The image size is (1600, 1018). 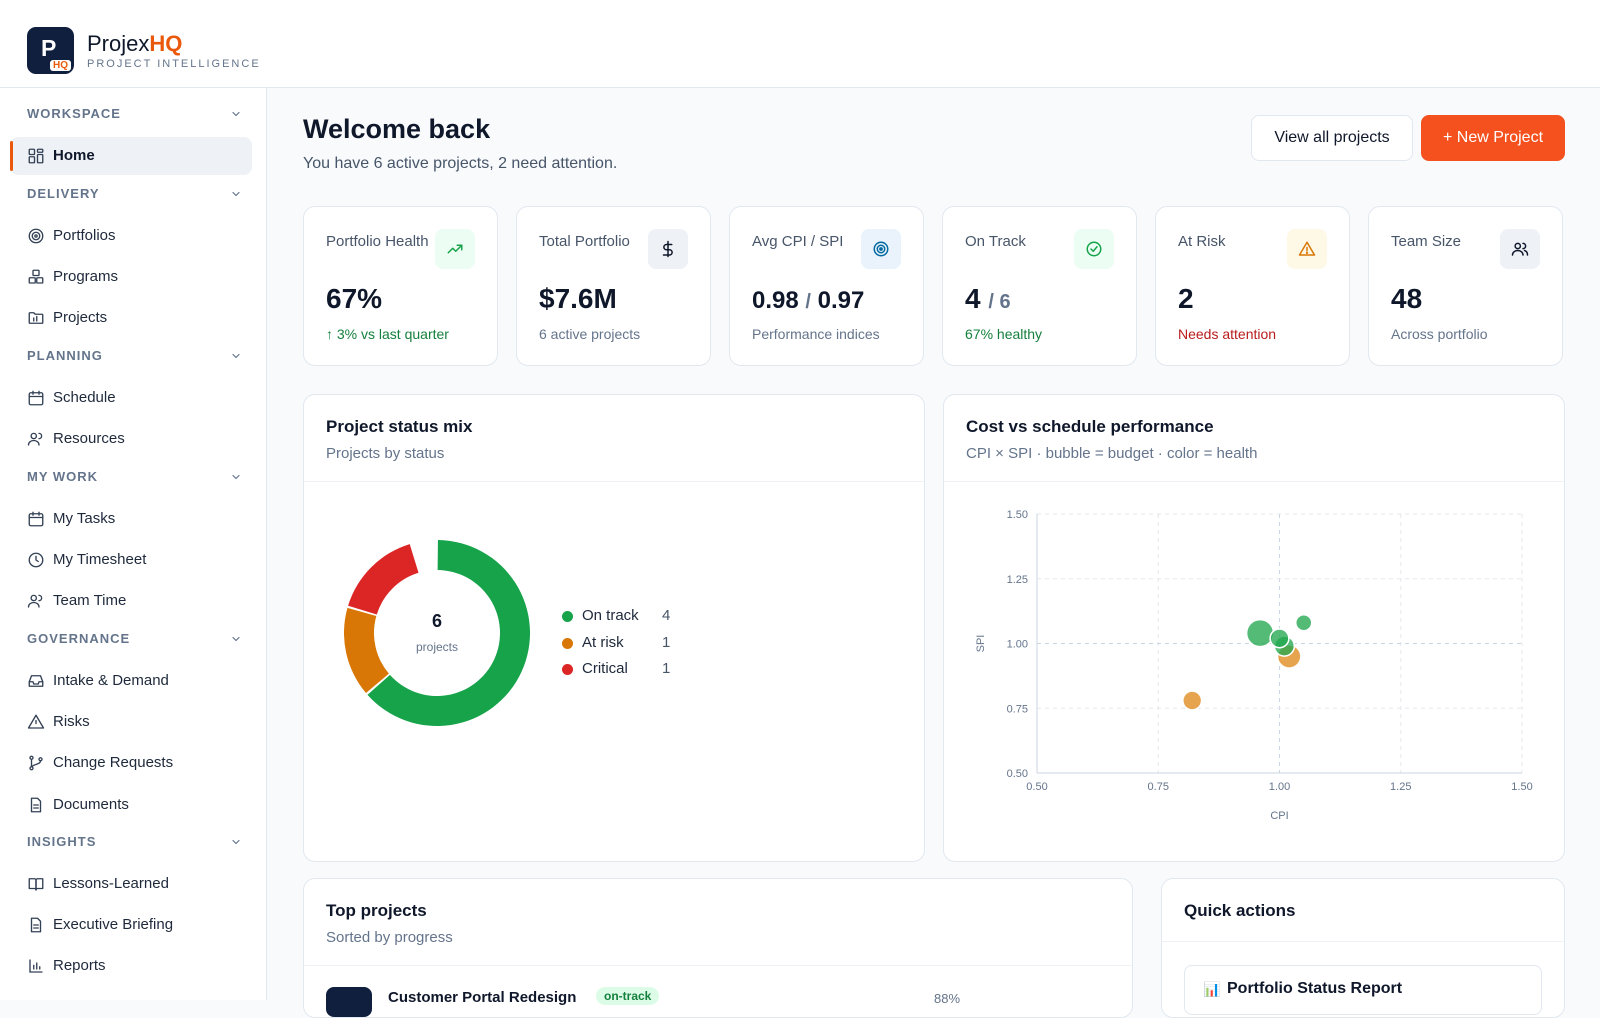 I want to click on sidebar-item-change-requests: Change Requests, so click(x=131, y=763).